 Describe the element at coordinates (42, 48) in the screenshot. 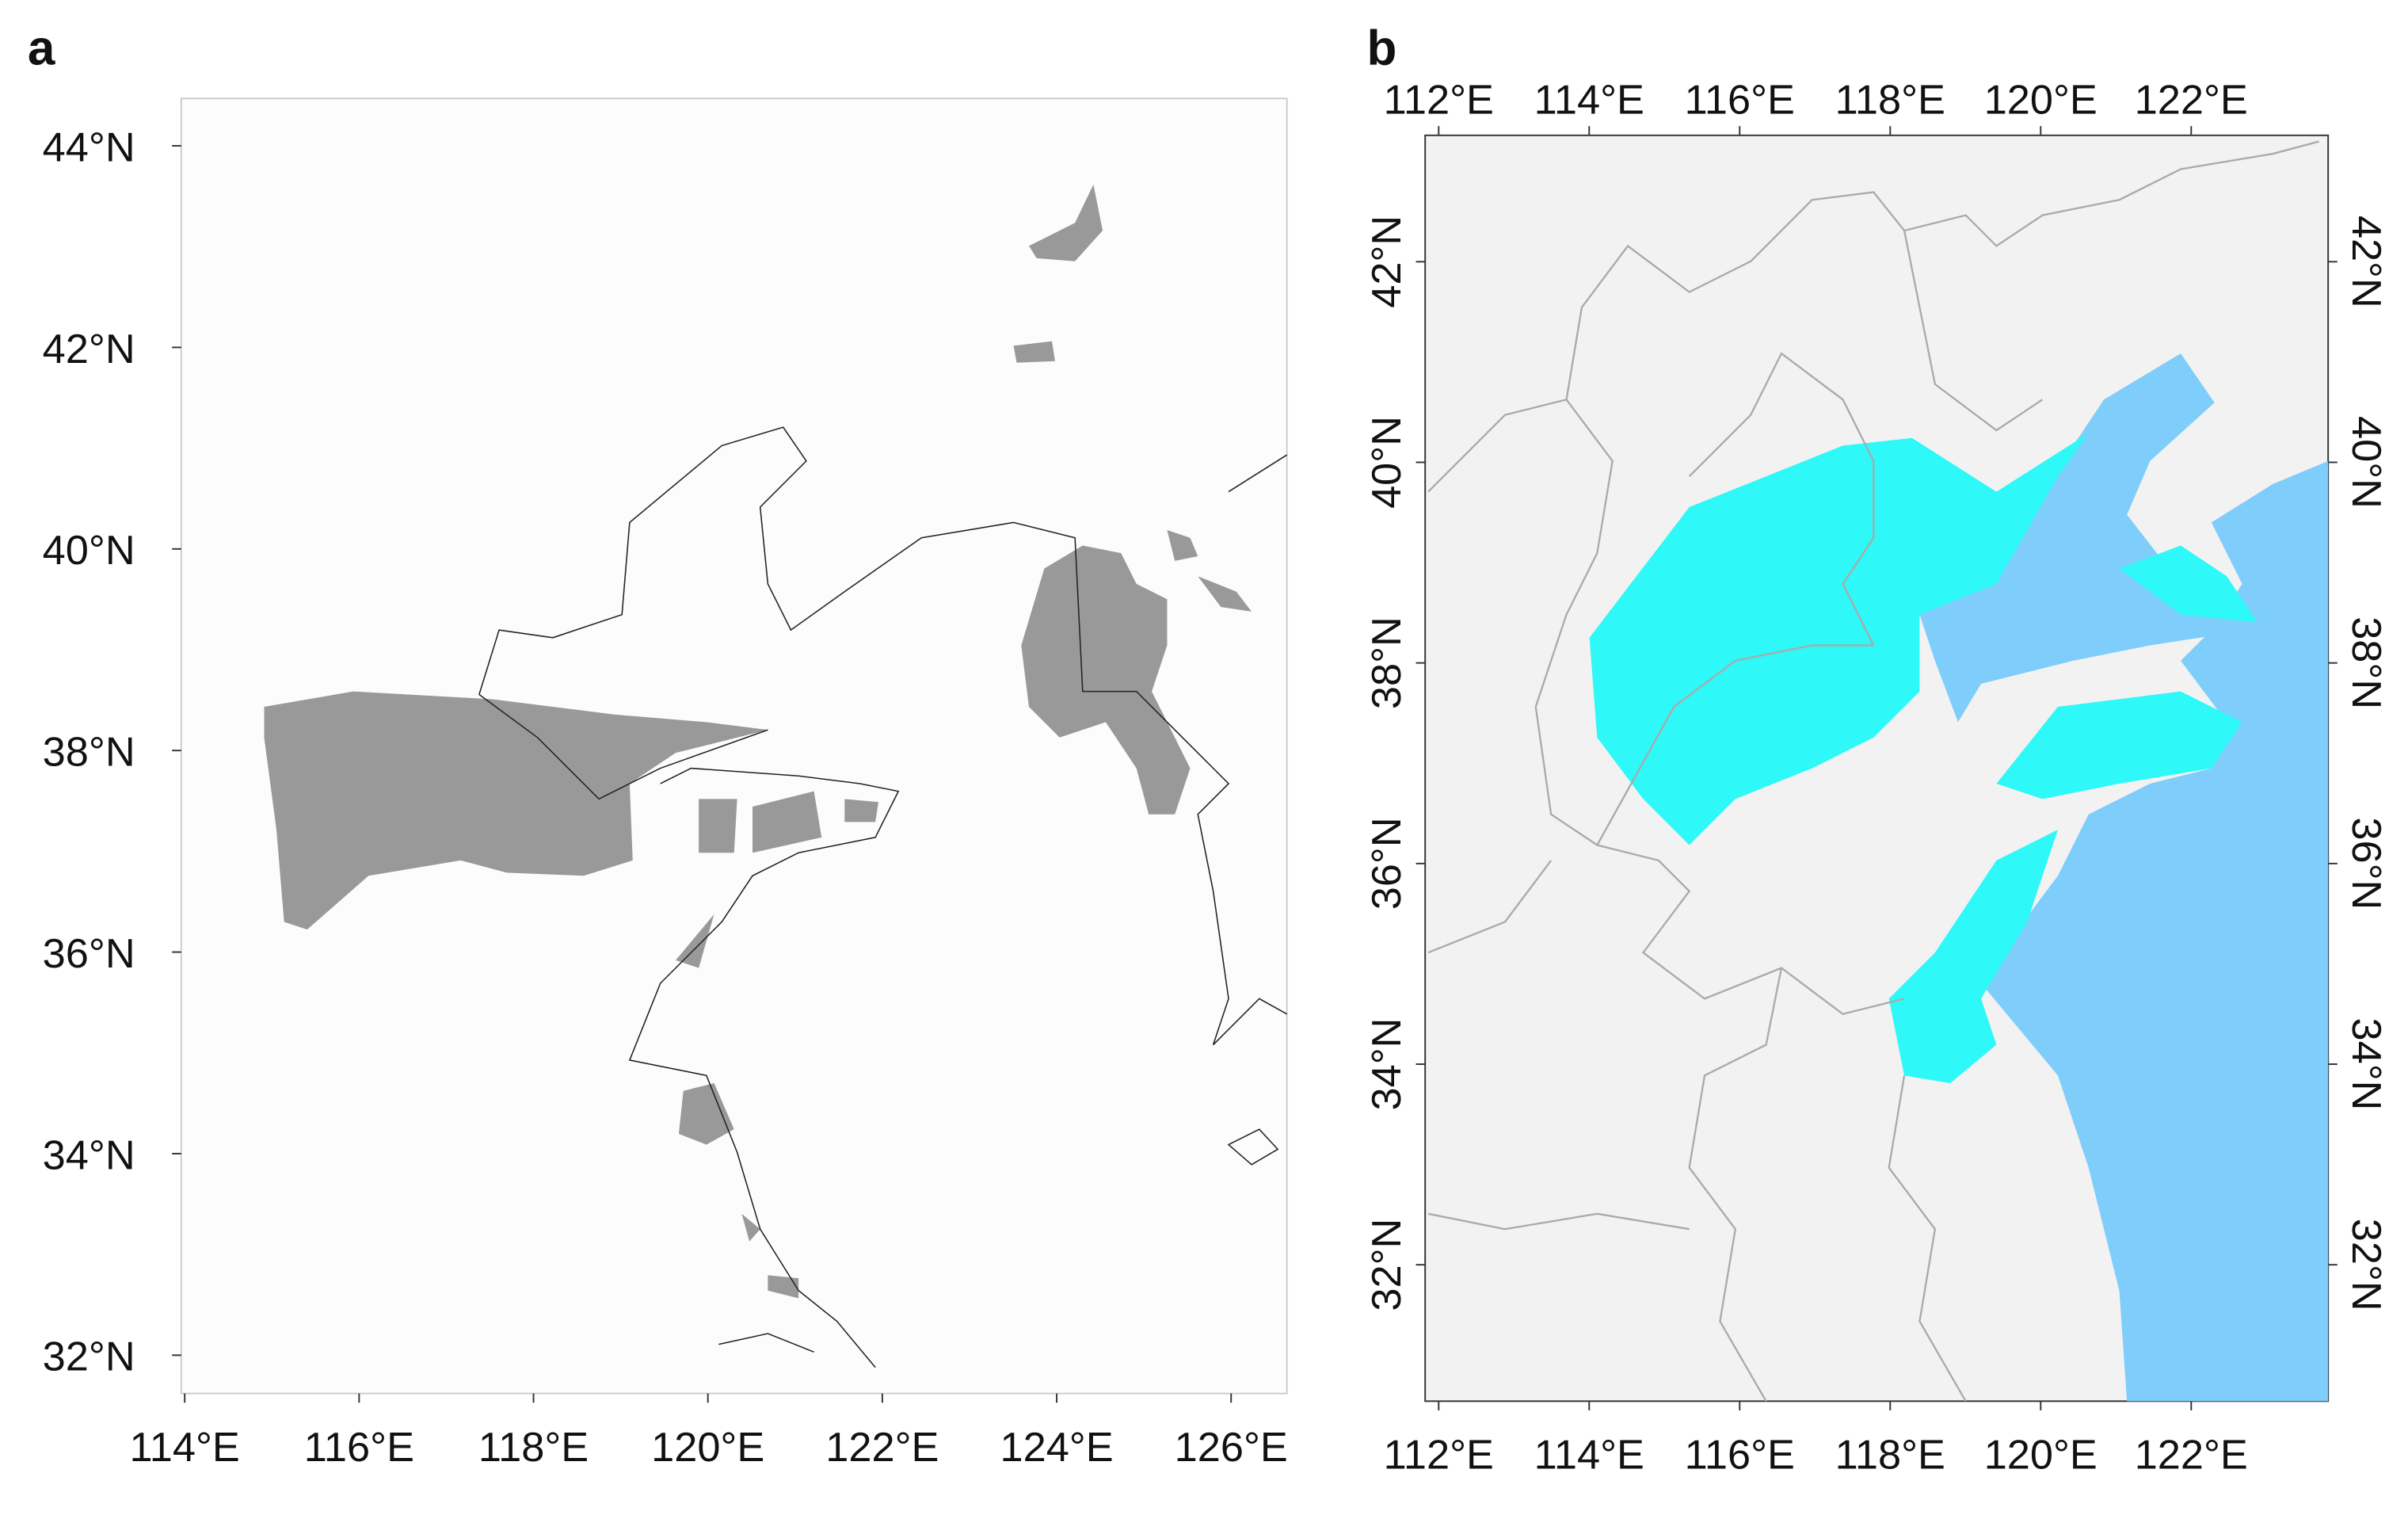

I see `panel-label: a` at that location.